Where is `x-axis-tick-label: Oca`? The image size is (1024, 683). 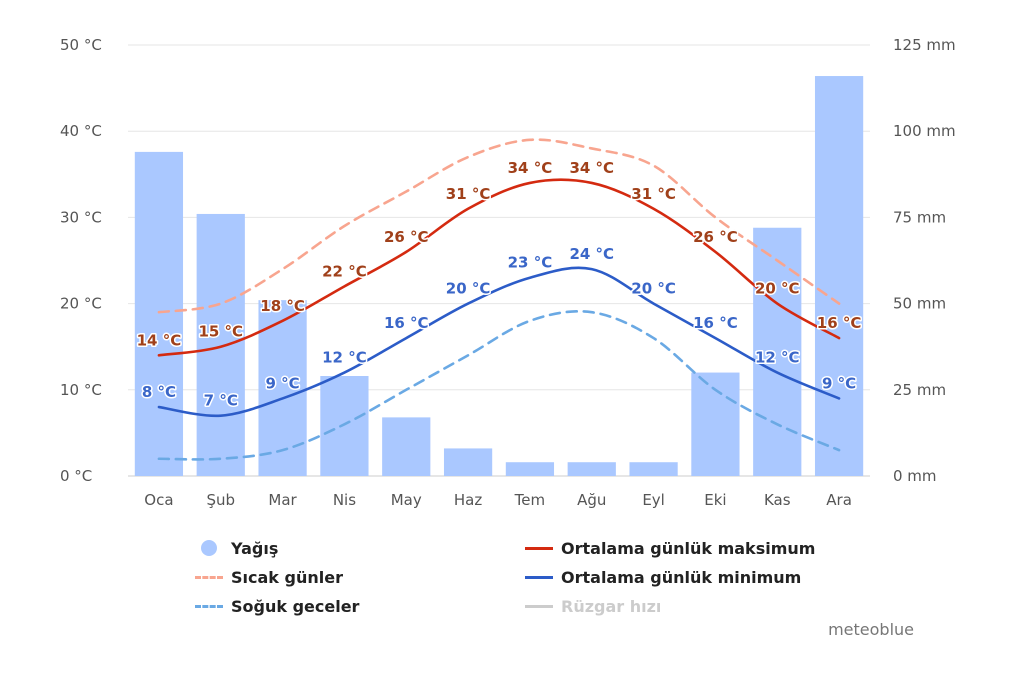 x-axis-tick-label: Oca is located at coordinates (158, 500).